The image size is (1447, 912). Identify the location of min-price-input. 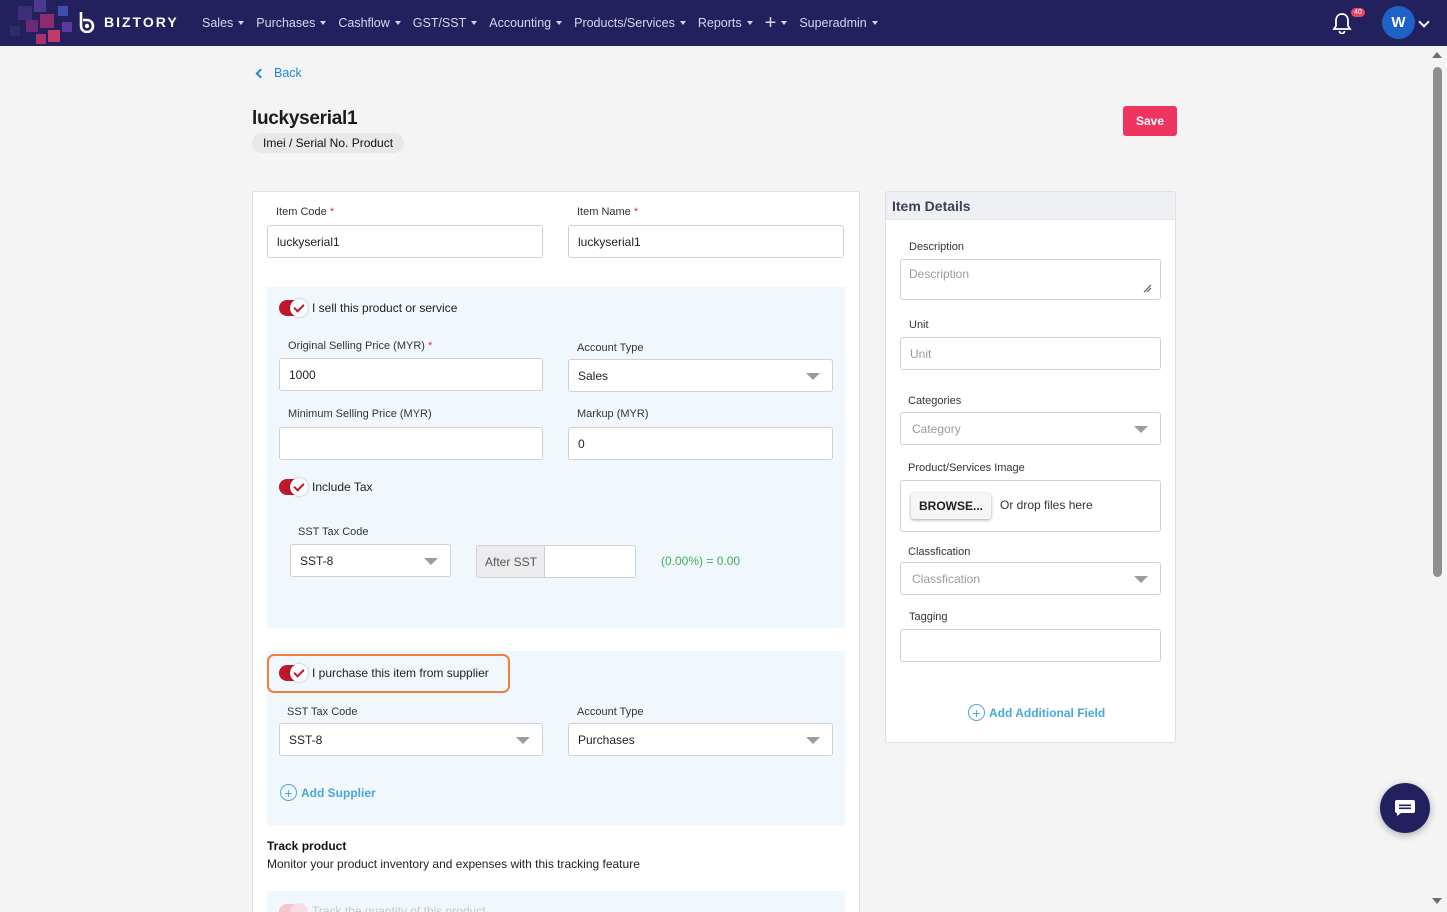
(411, 443).